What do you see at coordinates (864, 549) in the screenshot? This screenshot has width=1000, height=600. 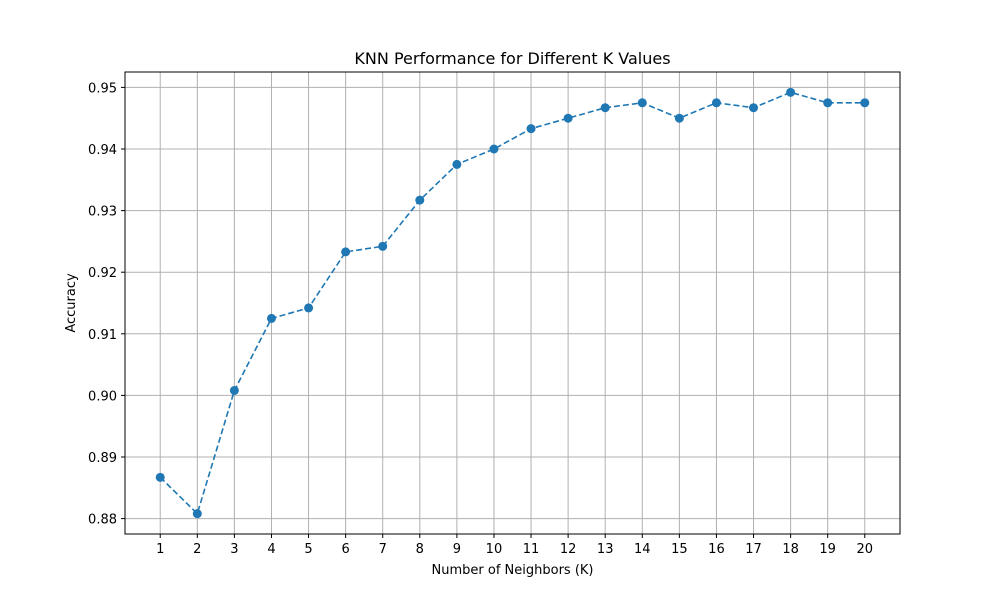 I see `x-tick-label: 20` at bounding box center [864, 549].